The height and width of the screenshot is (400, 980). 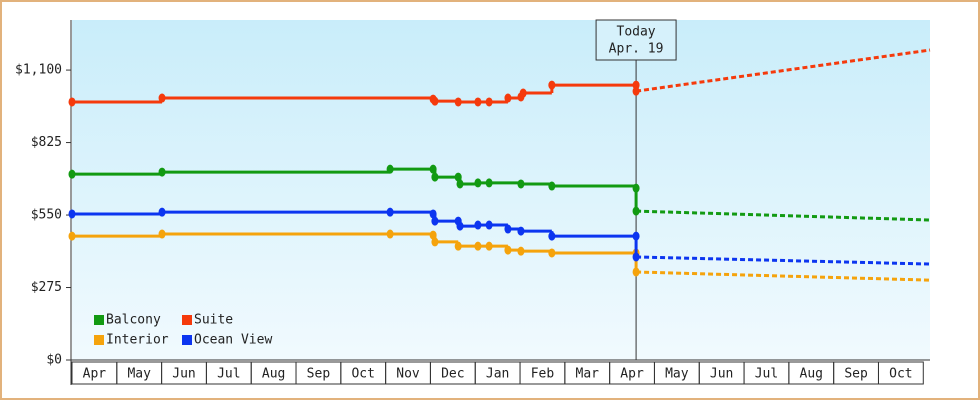 What do you see at coordinates (137, 340) in the screenshot?
I see `legend-label: Interior` at bounding box center [137, 340].